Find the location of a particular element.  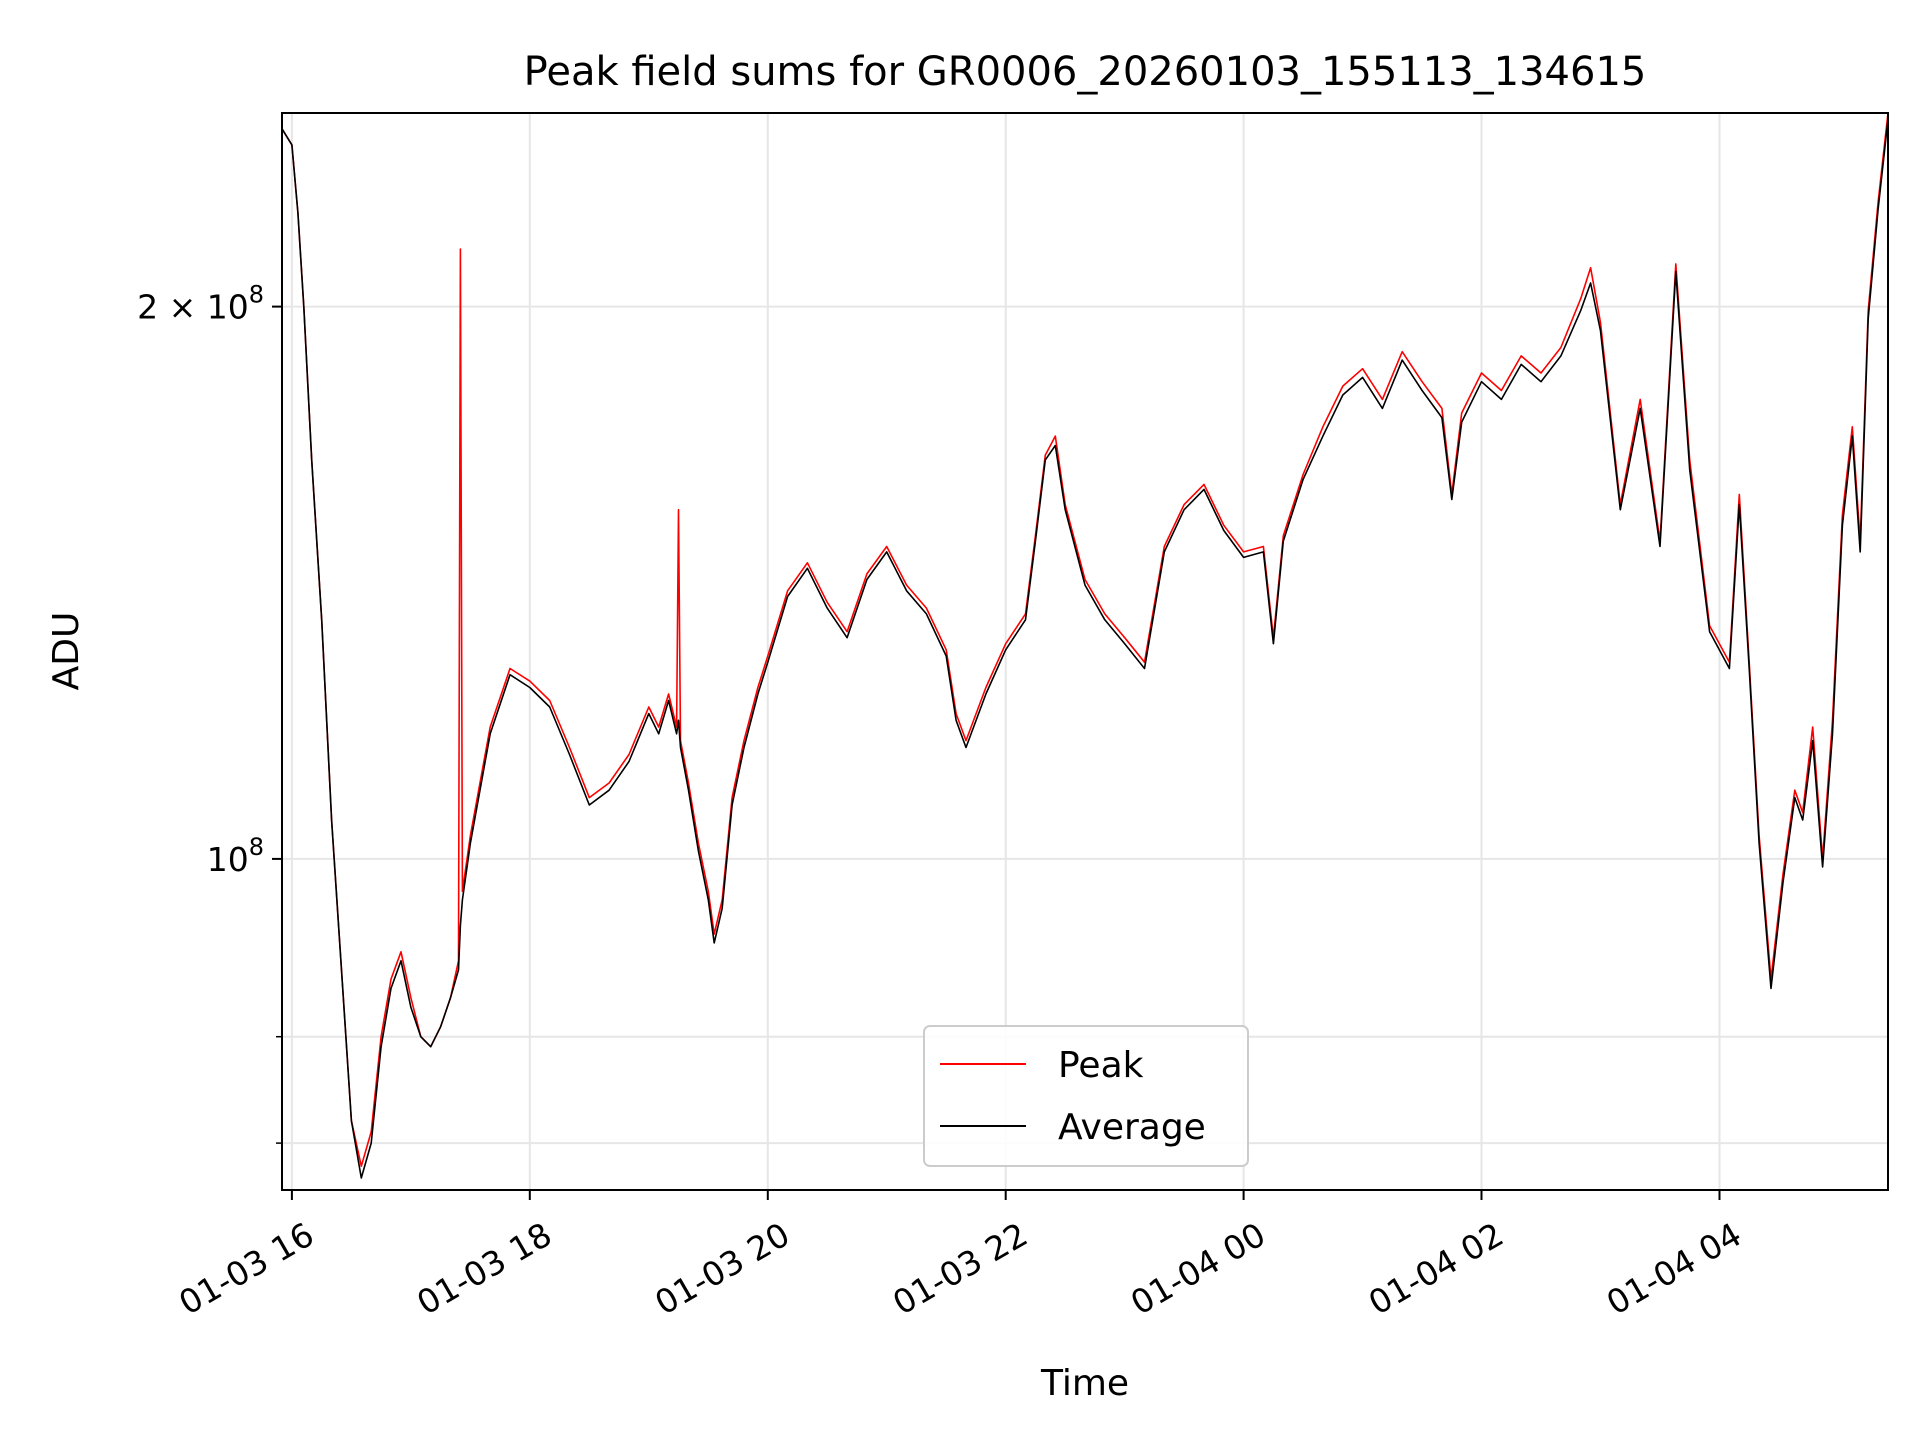

legend: Peak Average is located at coordinates (1086, 1096).